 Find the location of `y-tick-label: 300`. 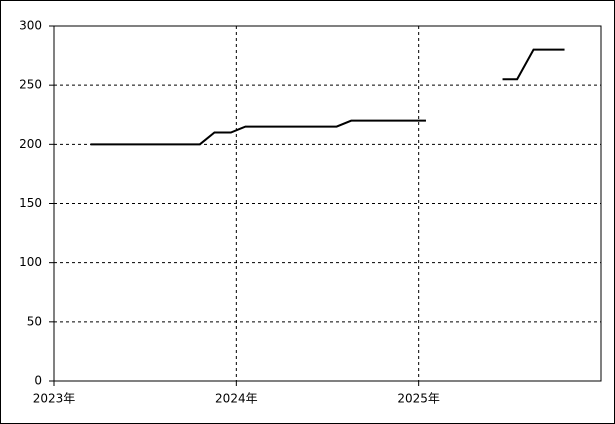

y-tick-label: 300 is located at coordinates (30, 26).